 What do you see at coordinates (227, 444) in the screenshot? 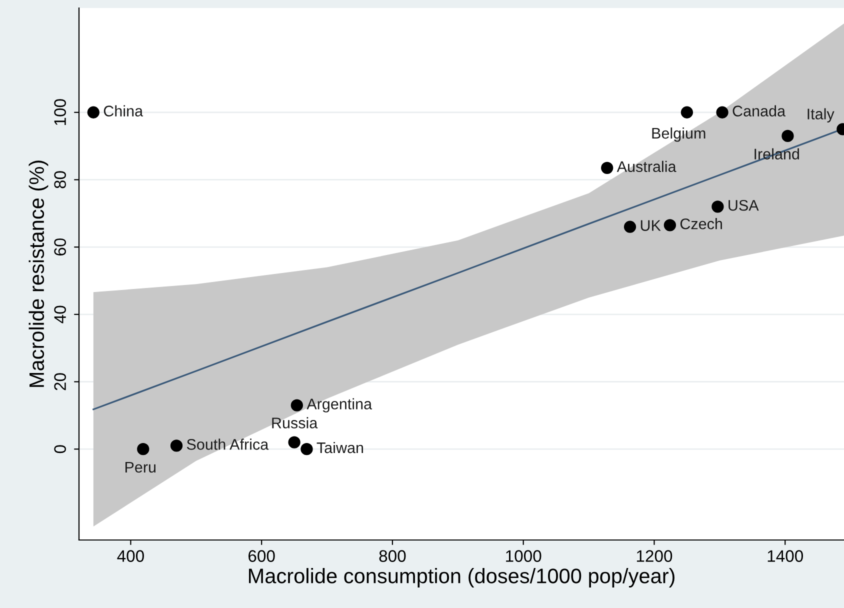
I see `annotation: South Africa` at bounding box center [227, 444].